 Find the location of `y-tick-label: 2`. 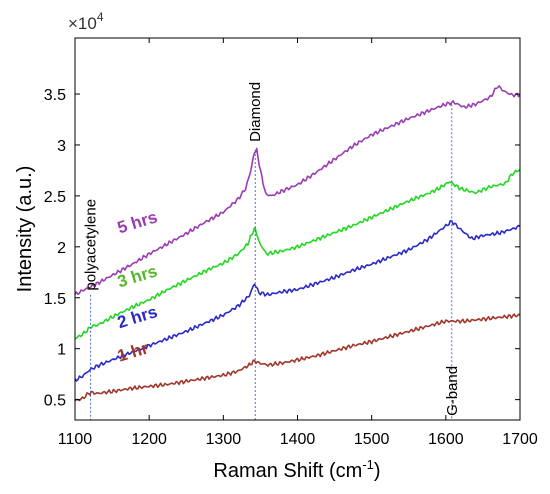

y-tick-label: 2 is located at coordinates (61, 248).